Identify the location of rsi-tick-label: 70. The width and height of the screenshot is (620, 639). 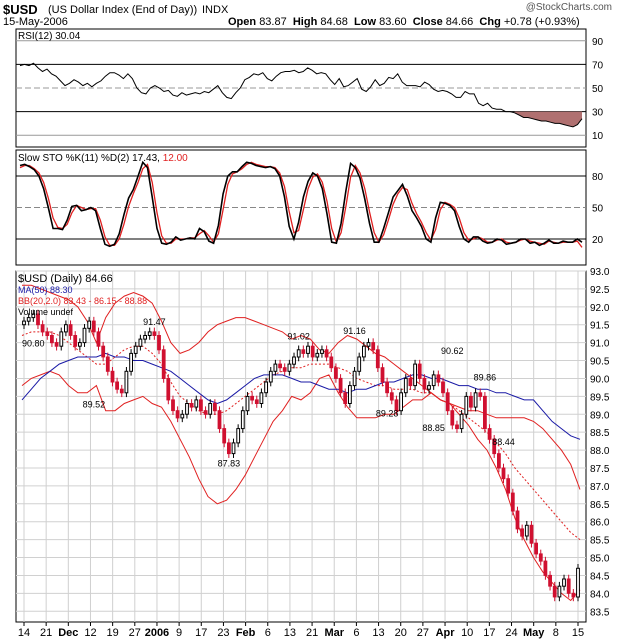
(598, 65).